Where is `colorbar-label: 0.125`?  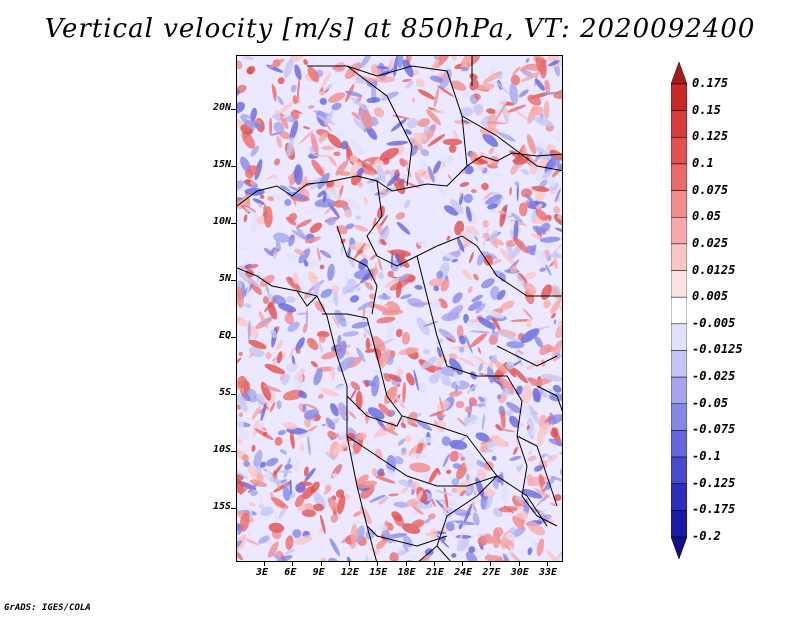 colorbar-label: 0.125 is located at coordinates (710, 136).